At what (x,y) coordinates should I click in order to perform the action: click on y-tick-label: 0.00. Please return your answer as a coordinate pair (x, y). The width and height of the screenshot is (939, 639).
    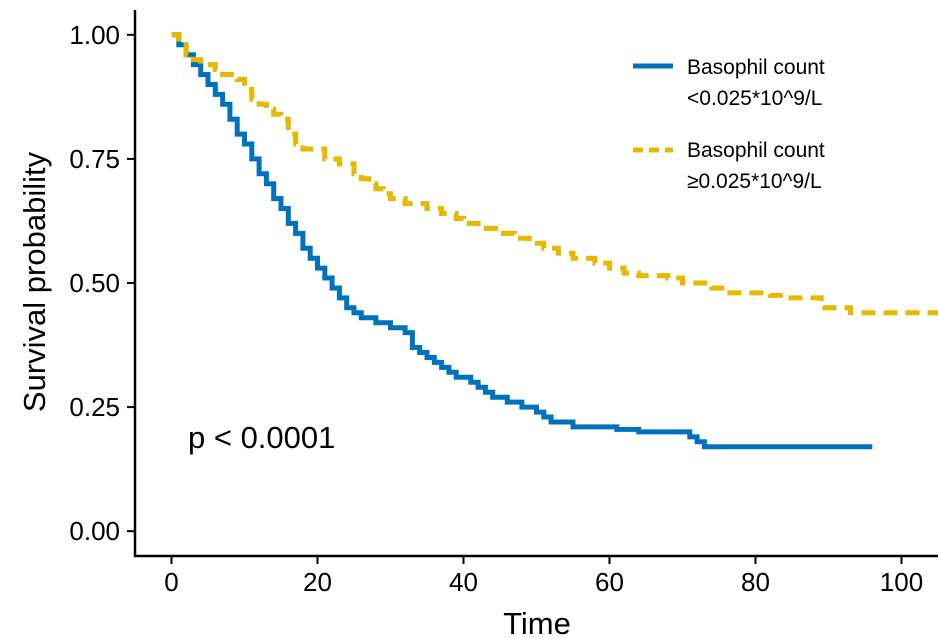
    Looking at the image, I should click on (94, 531).